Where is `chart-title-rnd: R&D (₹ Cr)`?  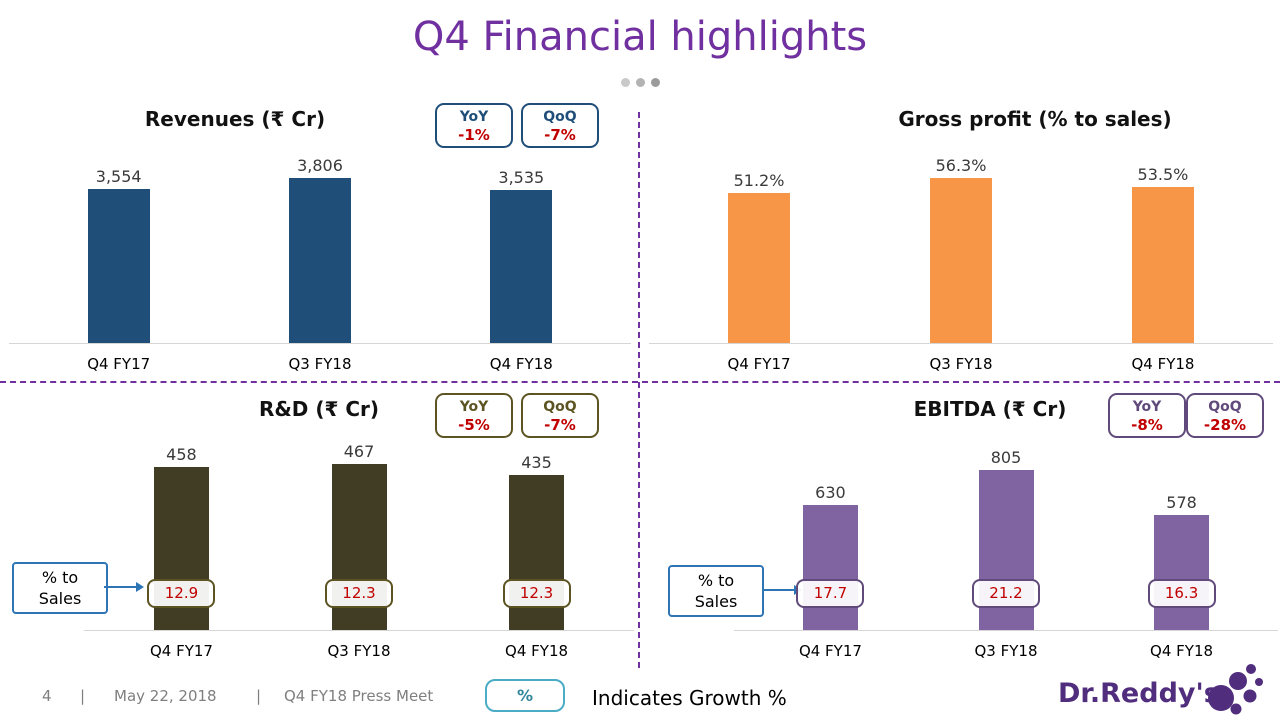
chart-title-rnd: R&D (₹ Cr) is located at coordinates (319, 409).